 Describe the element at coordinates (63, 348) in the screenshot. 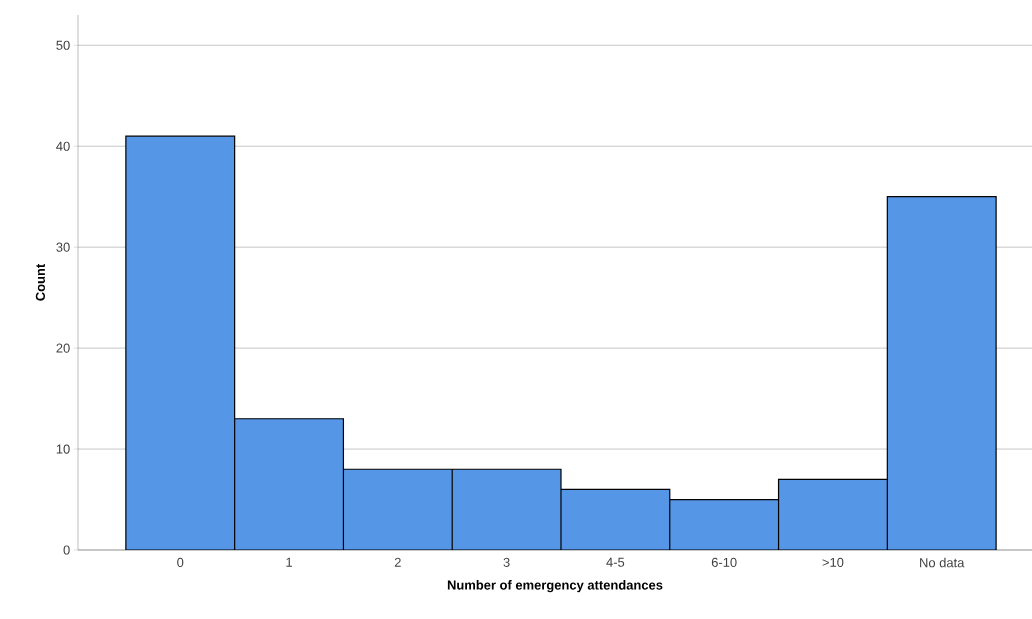

I see `y-tick-label: 20` at that location.